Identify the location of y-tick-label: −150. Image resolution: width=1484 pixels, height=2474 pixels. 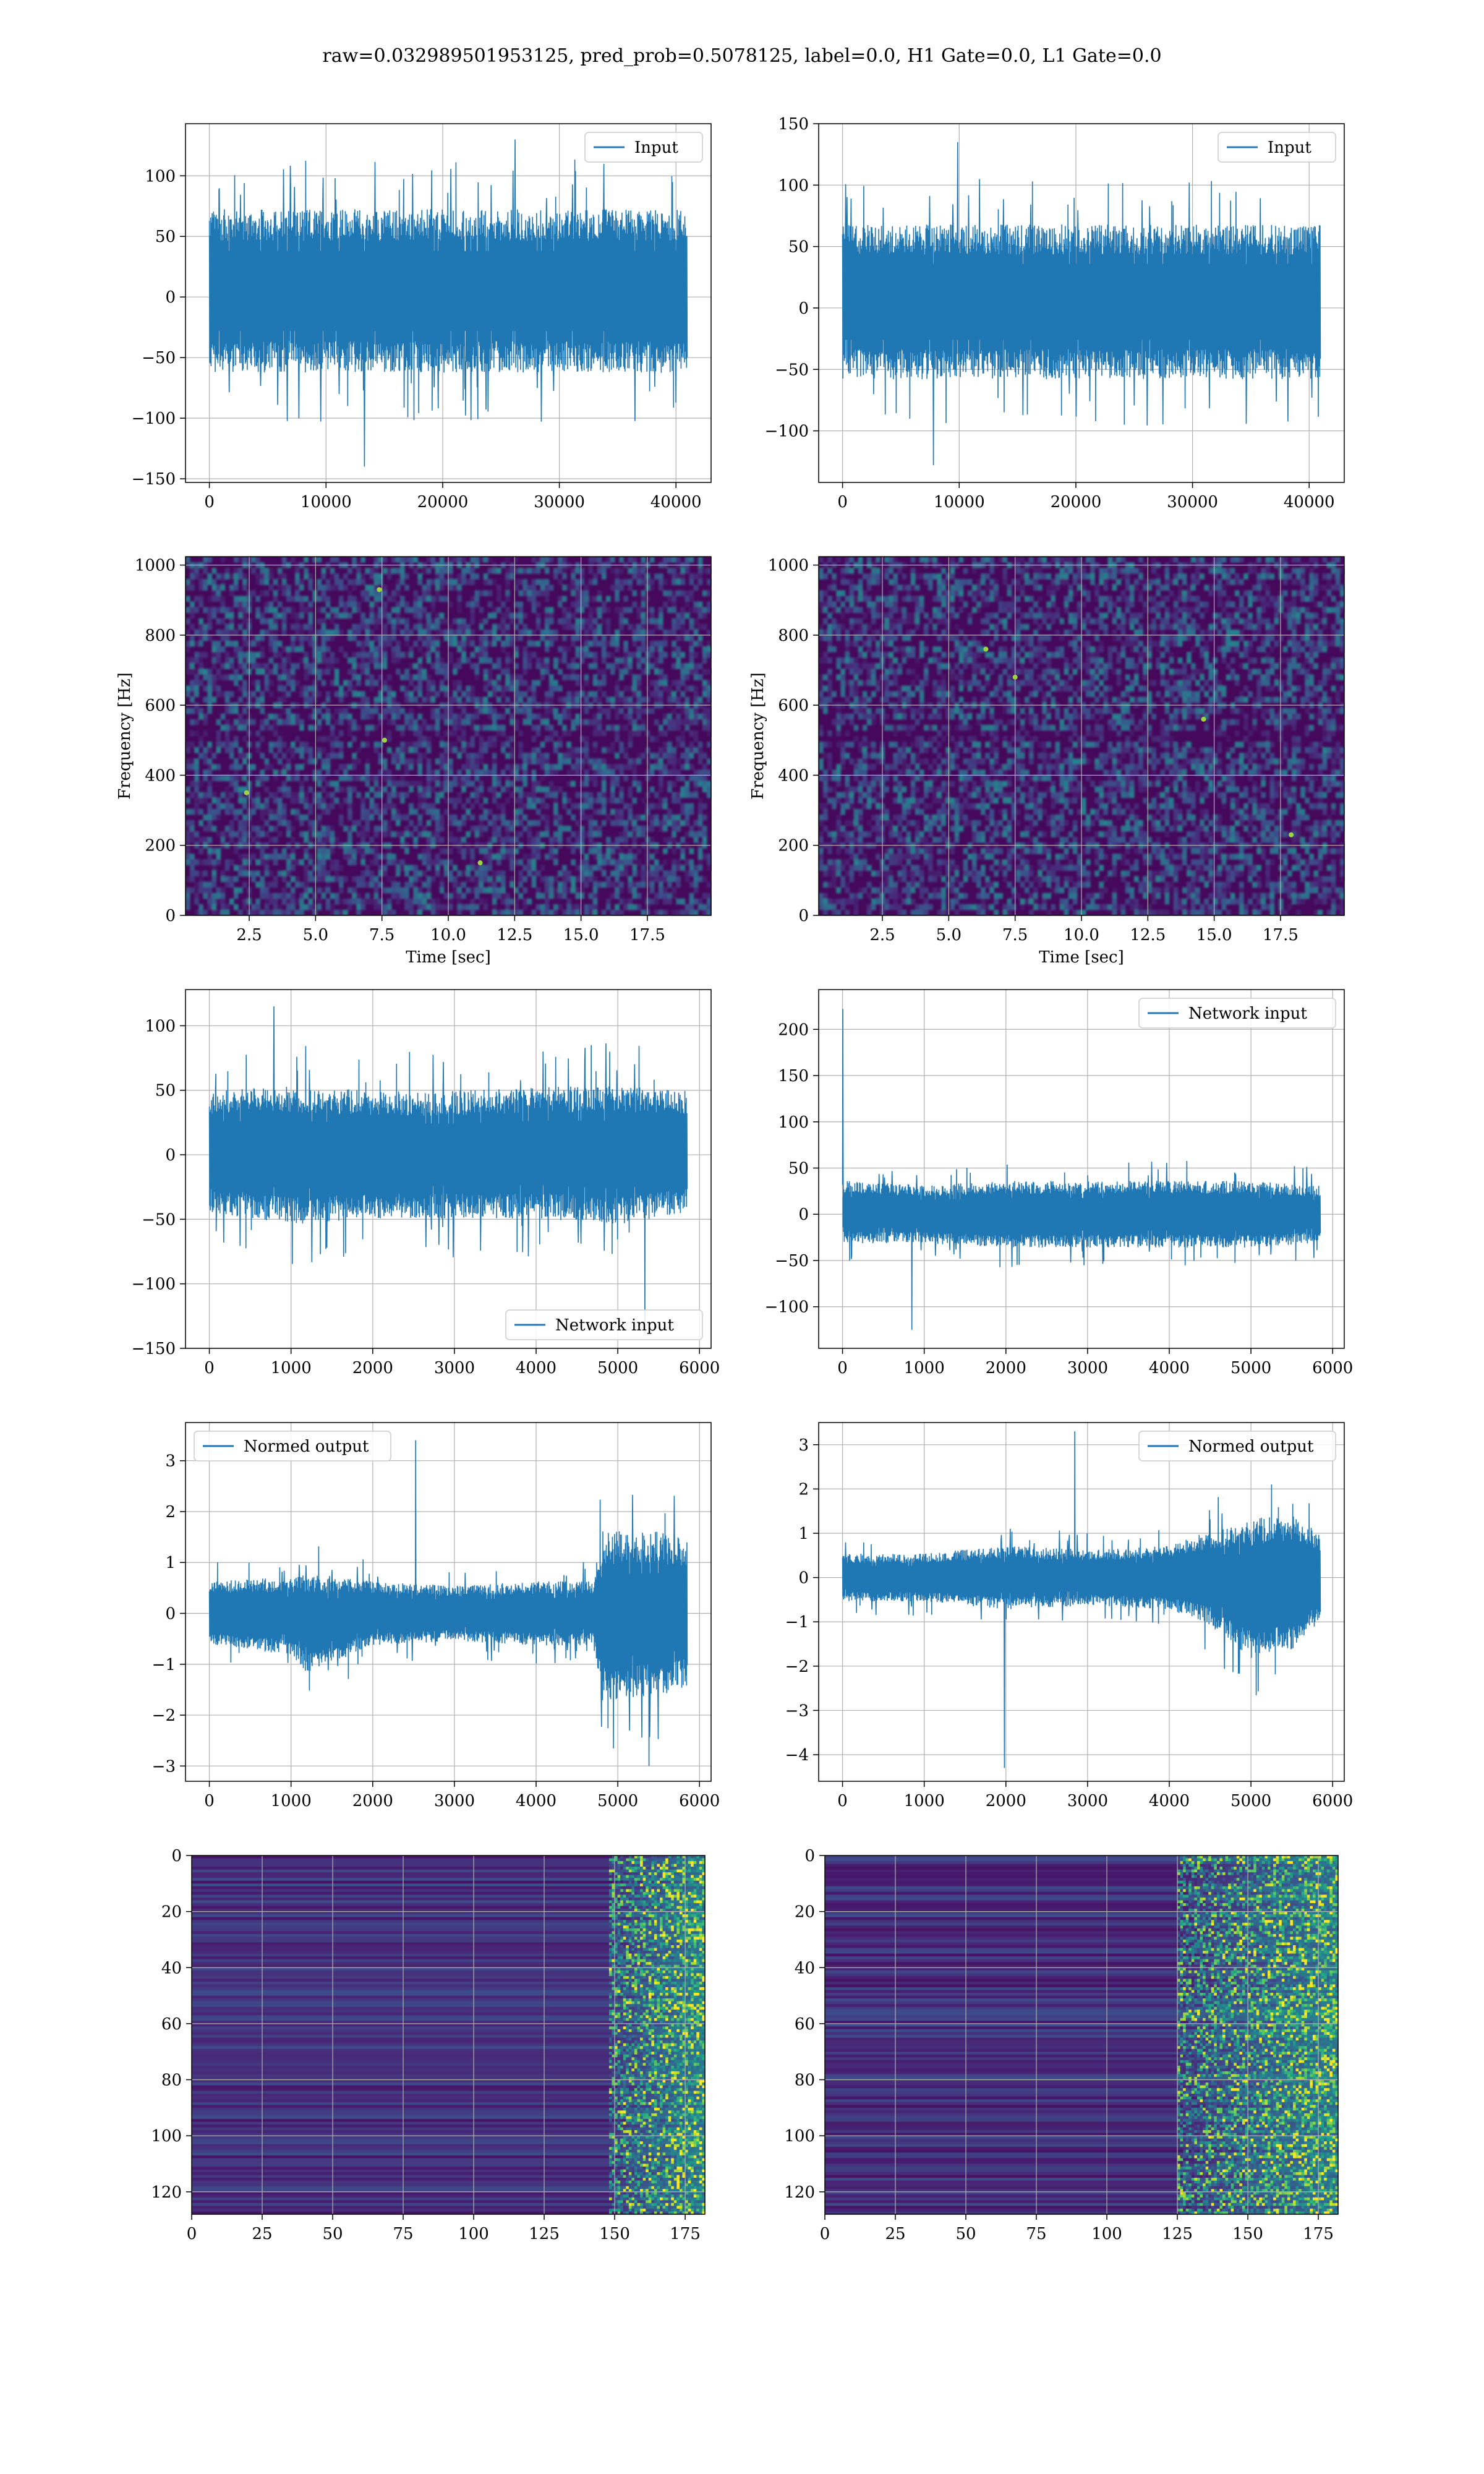
(154, 479).